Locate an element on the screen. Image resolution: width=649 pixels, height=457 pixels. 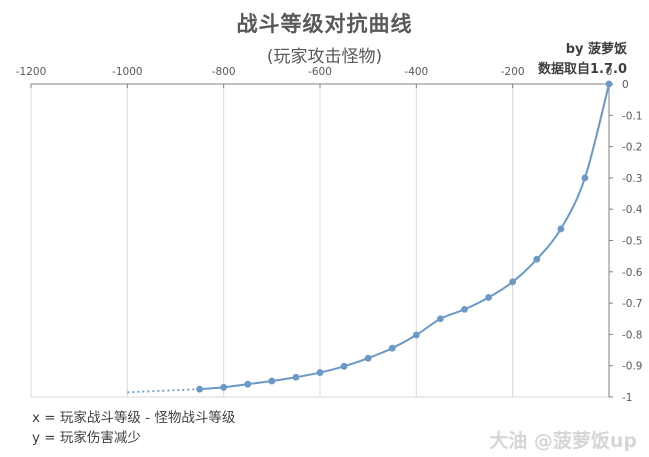
watermark: 大油 @菠萝饭up is located at coordinates (563, 441).